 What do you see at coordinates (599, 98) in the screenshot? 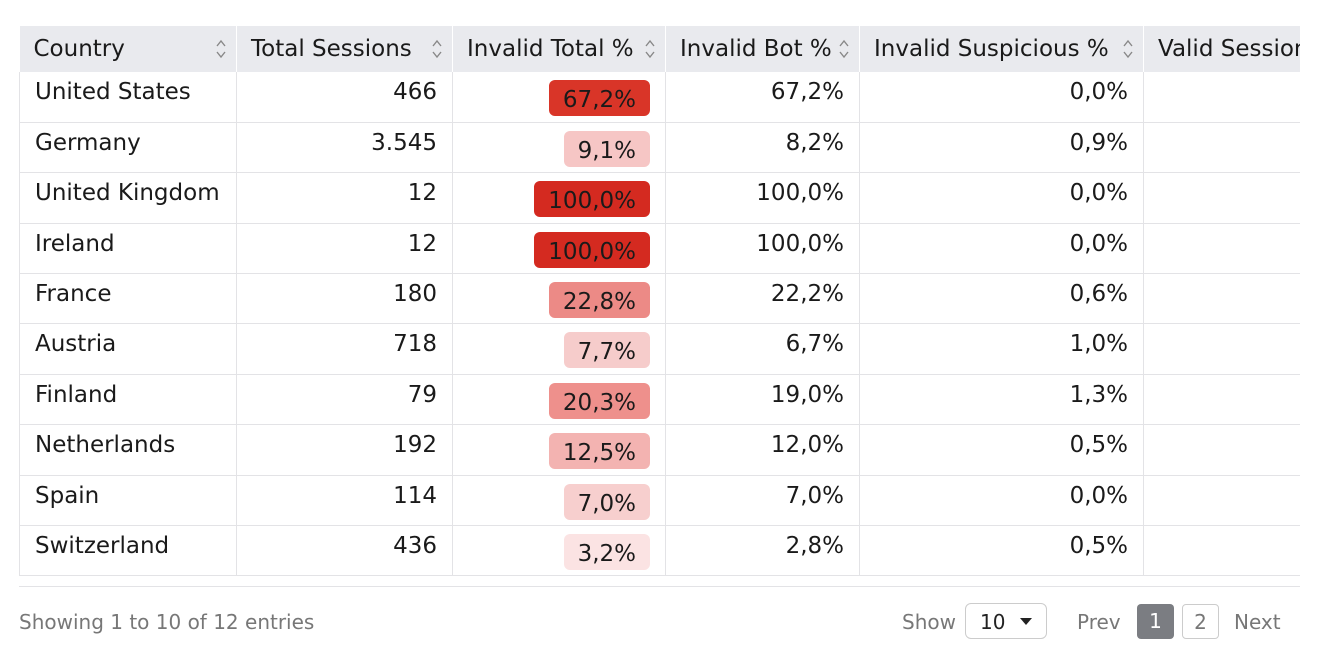
I see `invalid-badge: 67,2%` at bounding box center [599, 98].